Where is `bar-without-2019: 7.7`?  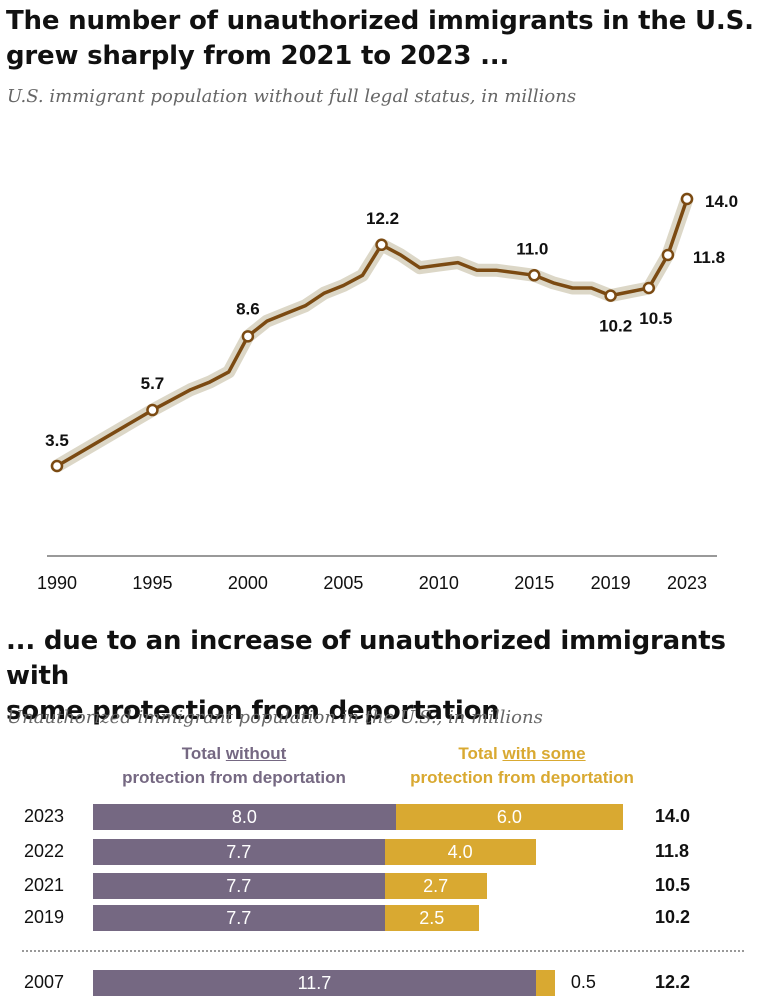
bar-without-2019: 7.7 is located at coordinates (239, 918).